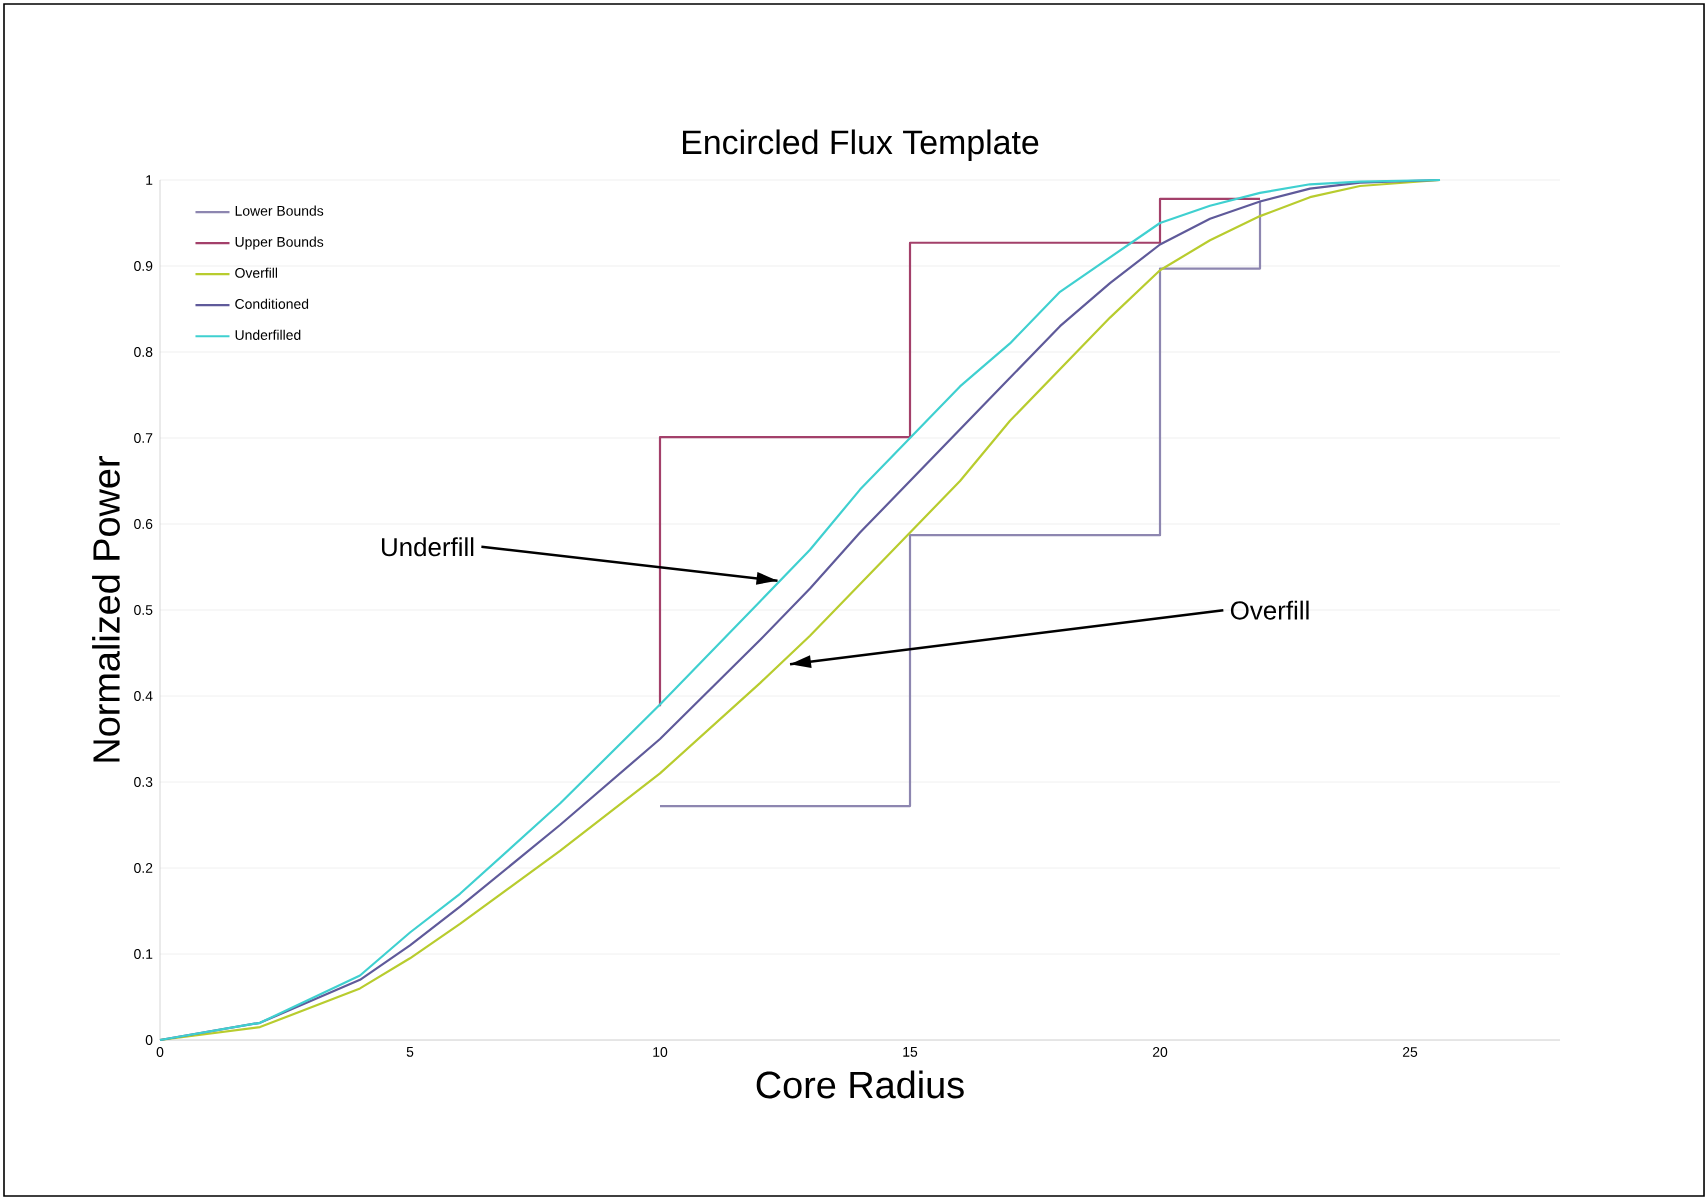  What do you see at coordinates (428, 547) in the screenshot?
I see `annotation: Underfill` at bounding box center [428, 547].